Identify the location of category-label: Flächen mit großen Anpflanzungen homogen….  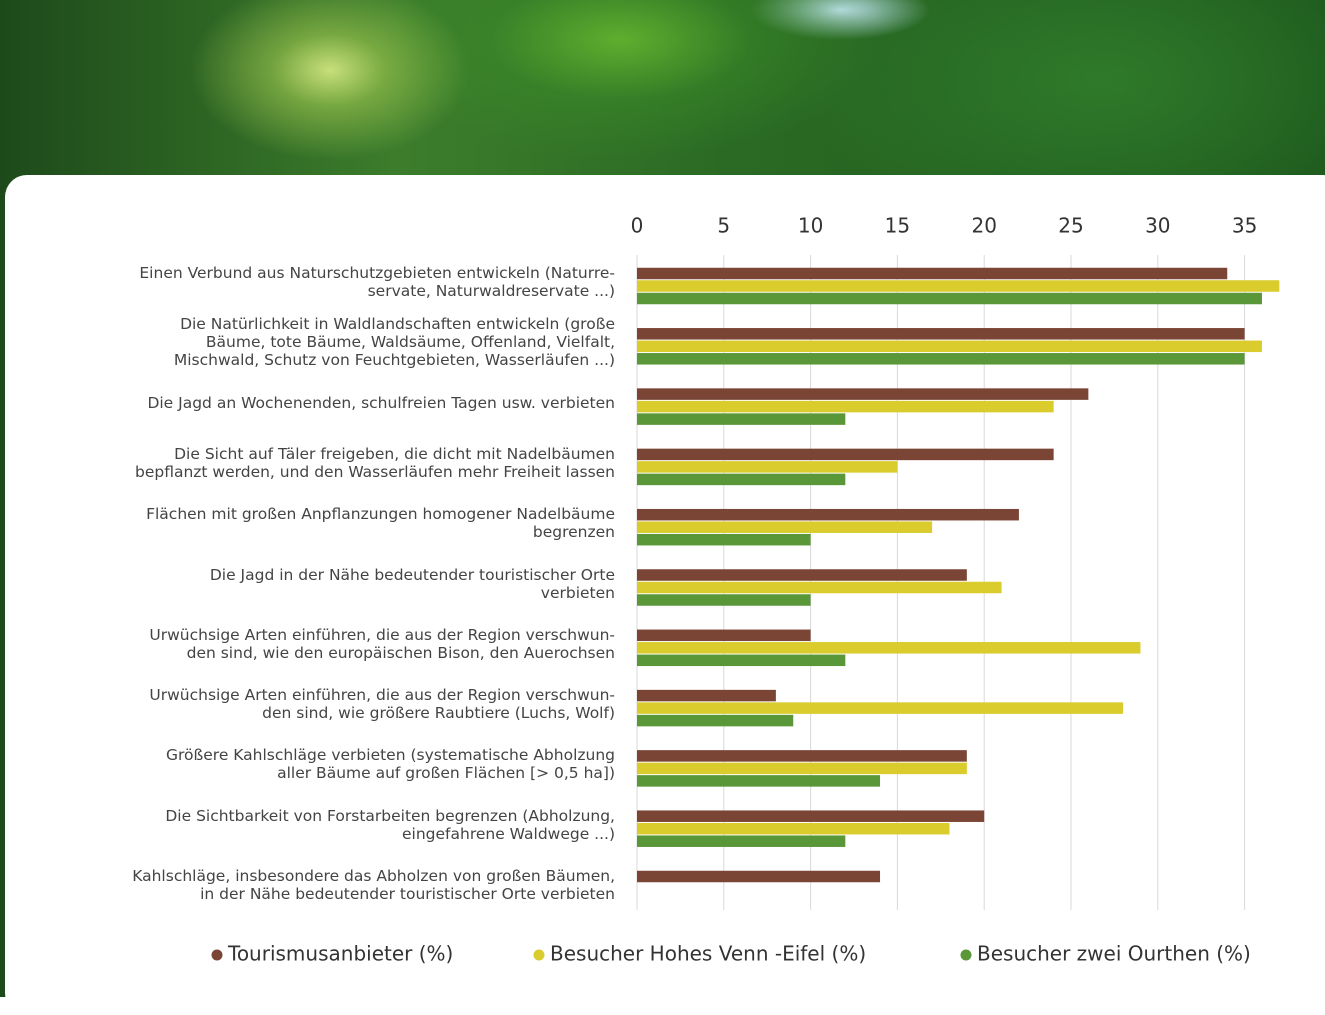
(380, 523).